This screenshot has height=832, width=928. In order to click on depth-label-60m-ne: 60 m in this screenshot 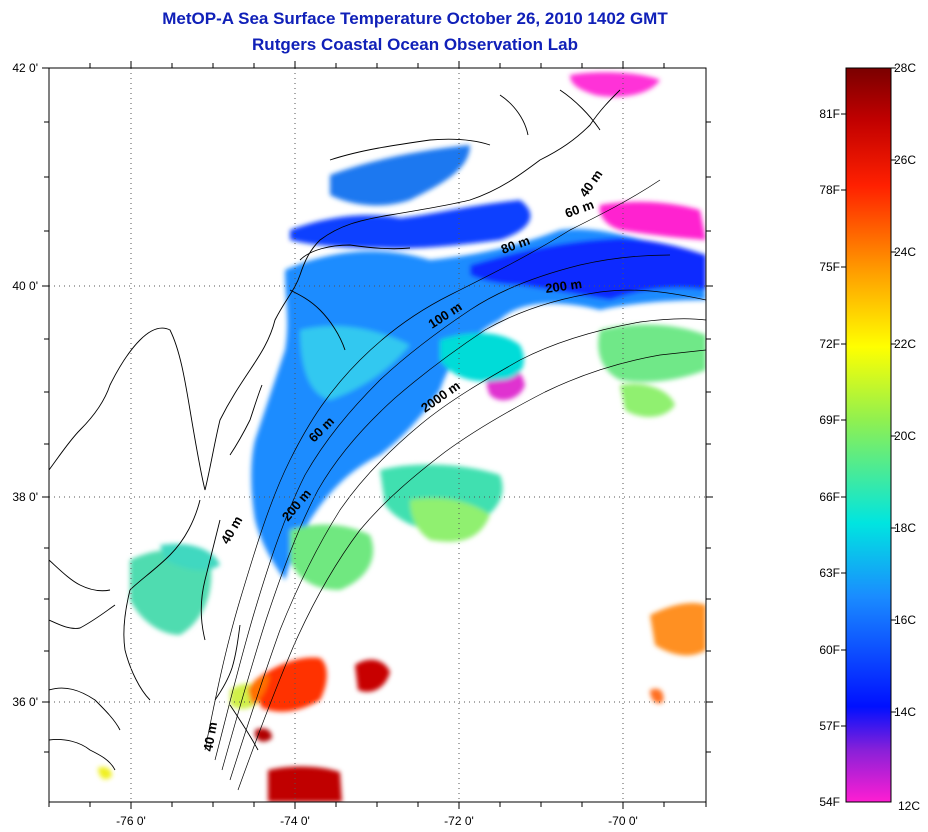, I will do `click(579, 209)`.